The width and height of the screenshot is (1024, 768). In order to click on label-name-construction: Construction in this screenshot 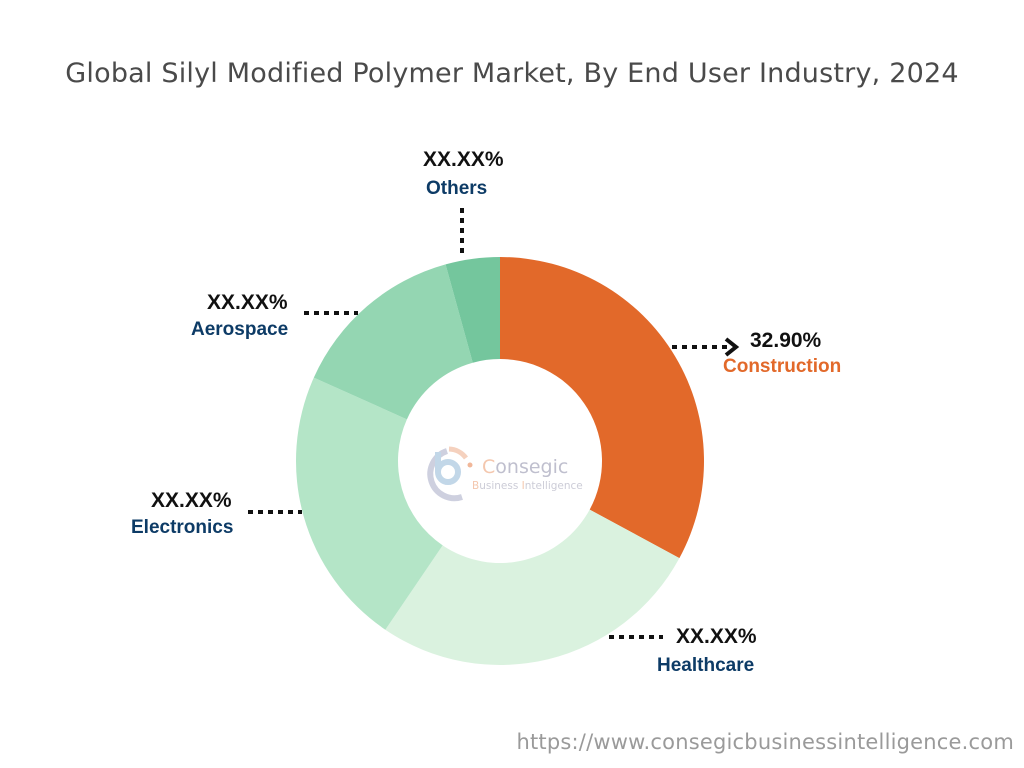, I will do `click(782, 366)`.